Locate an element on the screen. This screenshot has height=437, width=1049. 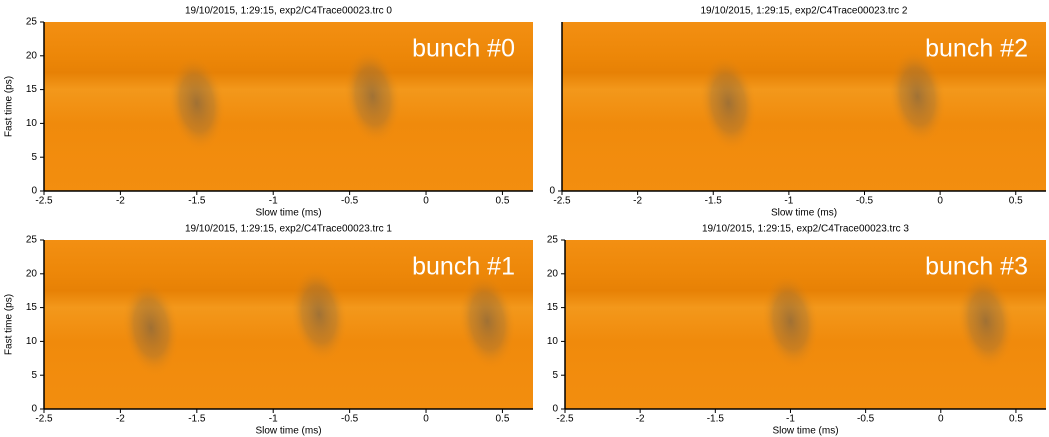
annotation: bunch #1 is located at coordinates (463, 267).